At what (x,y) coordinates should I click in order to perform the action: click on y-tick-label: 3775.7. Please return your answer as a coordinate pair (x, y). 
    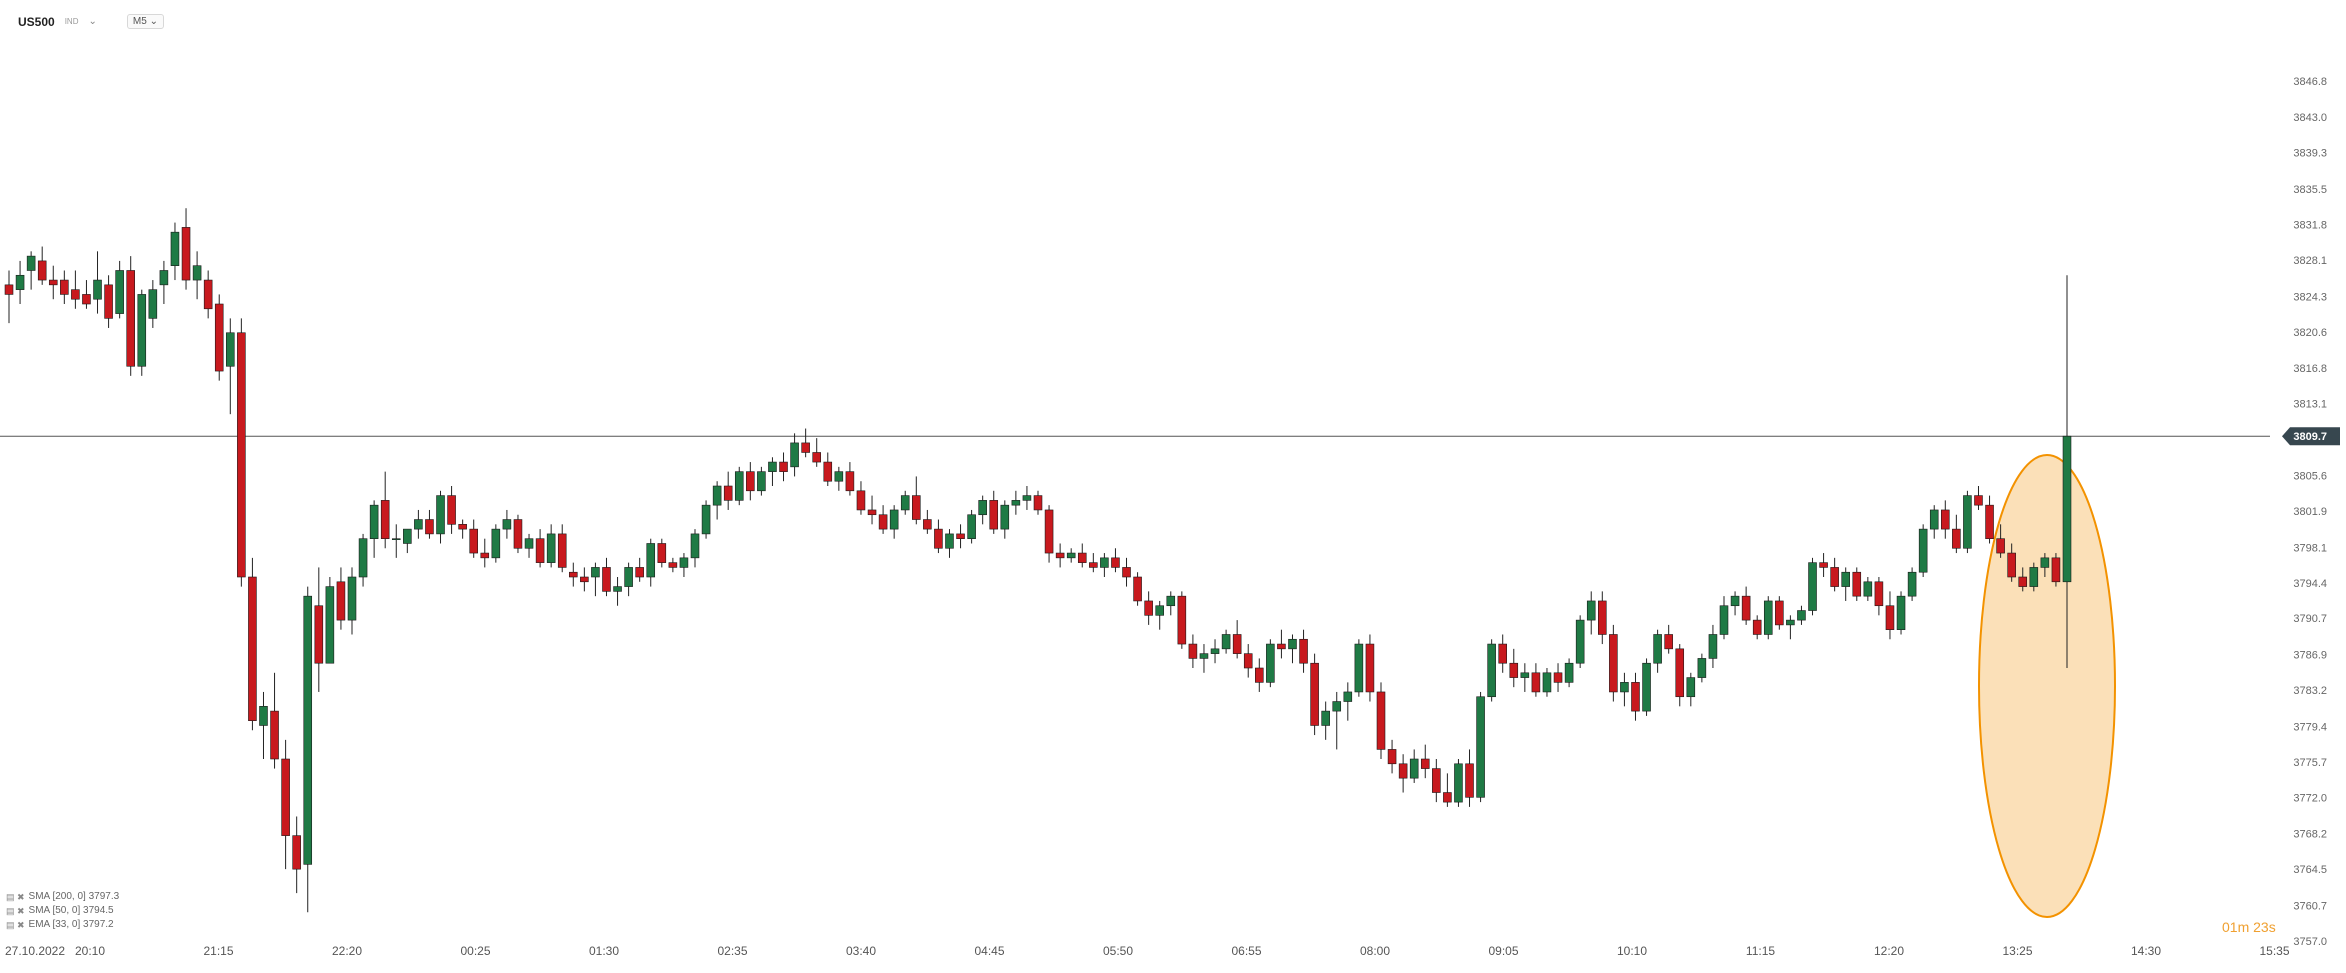
    Looking at the image, I should click on (2310, 763).